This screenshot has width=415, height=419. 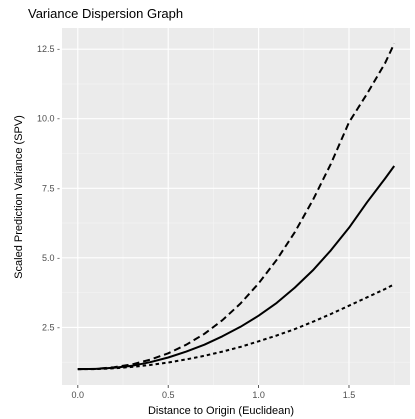 I want to click on y-axis-ticks: 2.5 - 5.0 - 7.5 - 10.0 - 12.5 -, so click(x=48, y=188).